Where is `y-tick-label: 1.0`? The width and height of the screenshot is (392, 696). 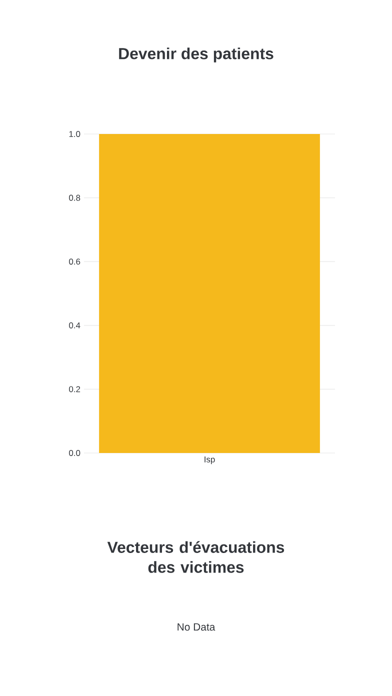
y-tick-label: 1.0 is located at coordinates (74, 134).